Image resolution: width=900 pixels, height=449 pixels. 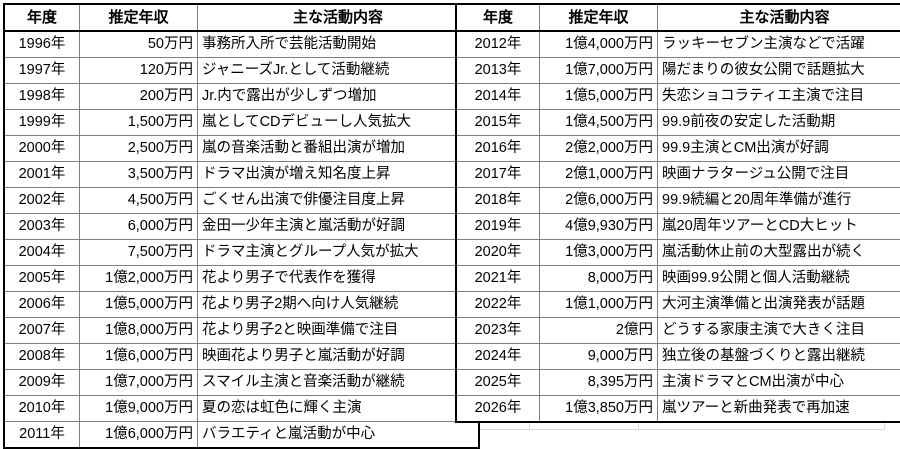 What do you see at coordinates (779, 253) in the screenshot?
I see `cell-note: 嵐活動休止前の大型露出が続く` at bounding box center [779, 253].